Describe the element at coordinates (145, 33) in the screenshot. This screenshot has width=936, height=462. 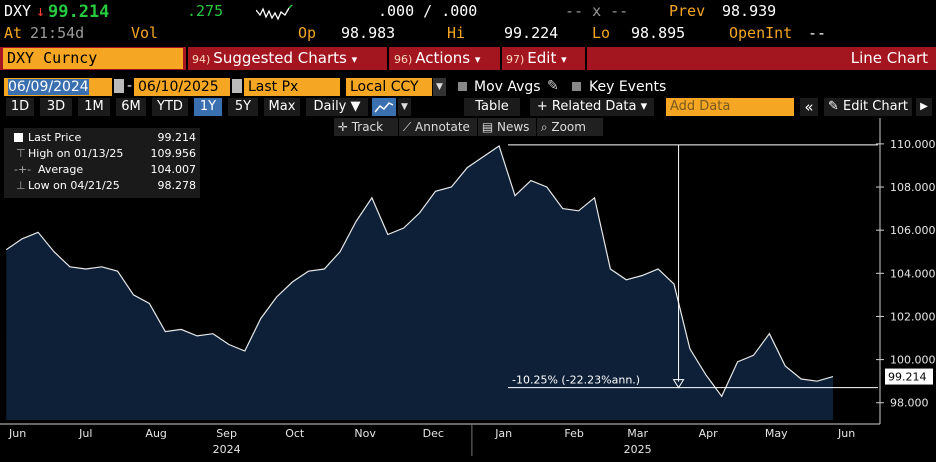
I see `vol-label: Vol` at that location.